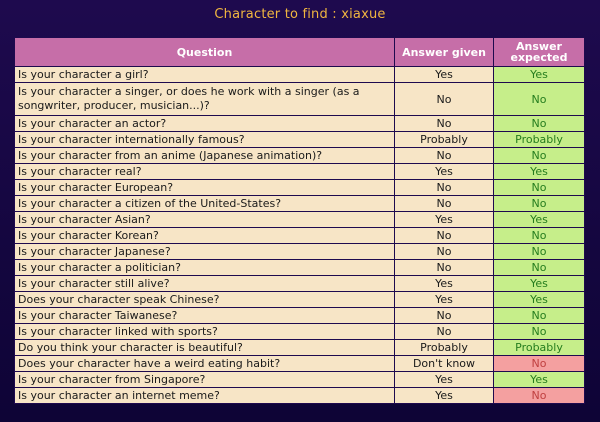  I want to click on question-cell: Is your character Korean?, so click(204, 236).